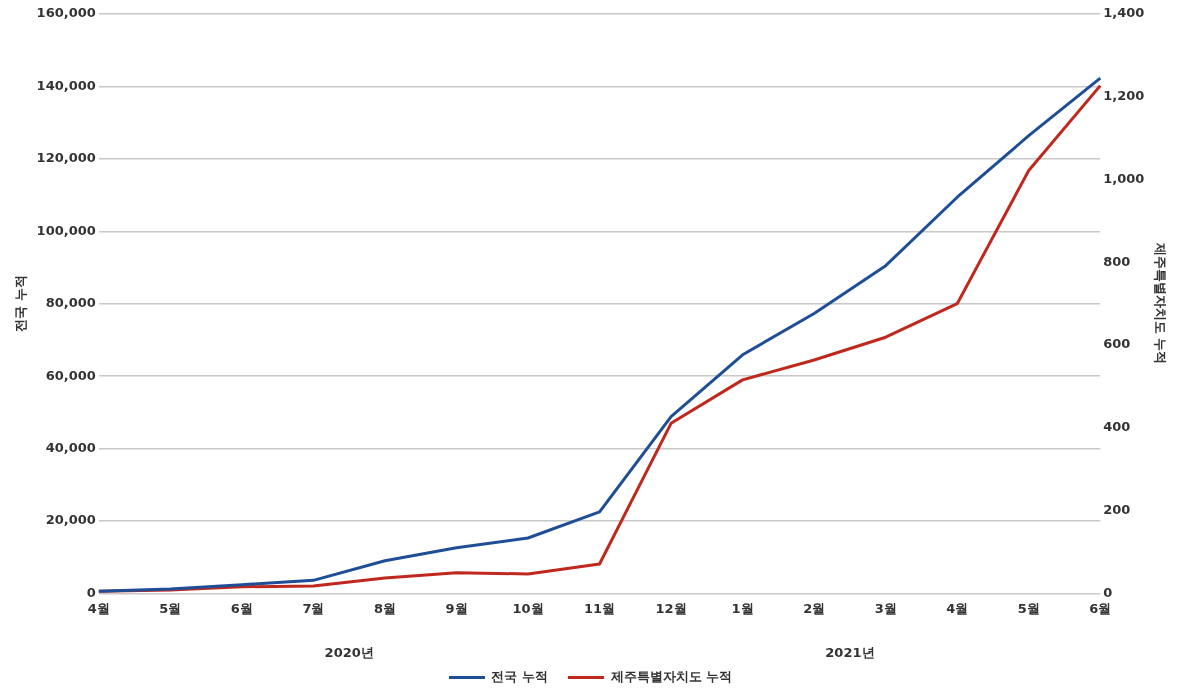 The height and width of the screenshot is (700, 1181). Describe the element at coordinates (1117, 344) in the screenshot. I see `y2-tick-label: 600` at that location.